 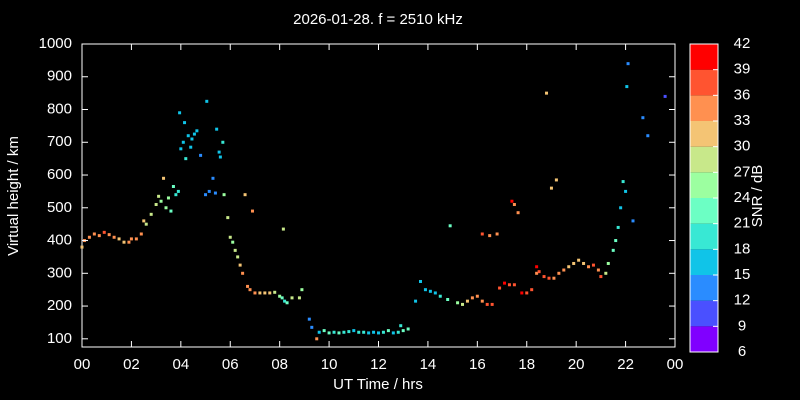 I want to click on chart-title: 2026-01-28. f = 2510 kHz, so click(x=378, y=19).